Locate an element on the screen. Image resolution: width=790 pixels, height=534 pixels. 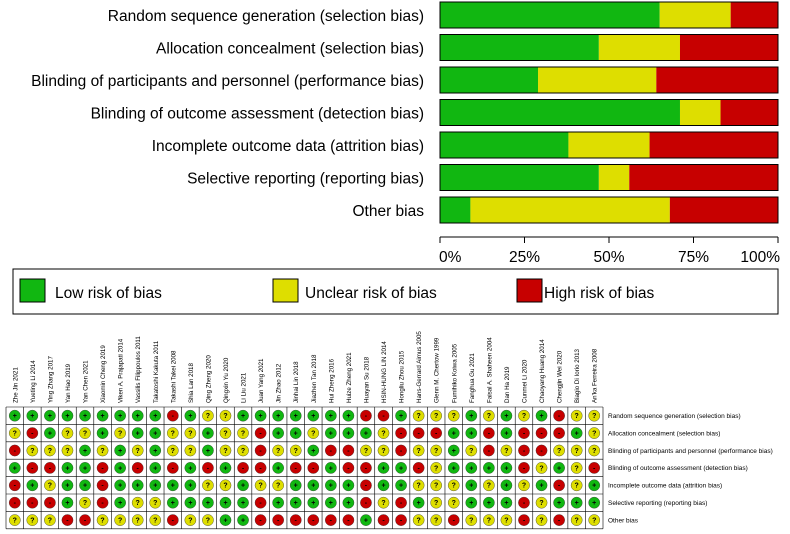
study-label: Viken A. Prajapati 2014 is located at coordinates (121, 370).